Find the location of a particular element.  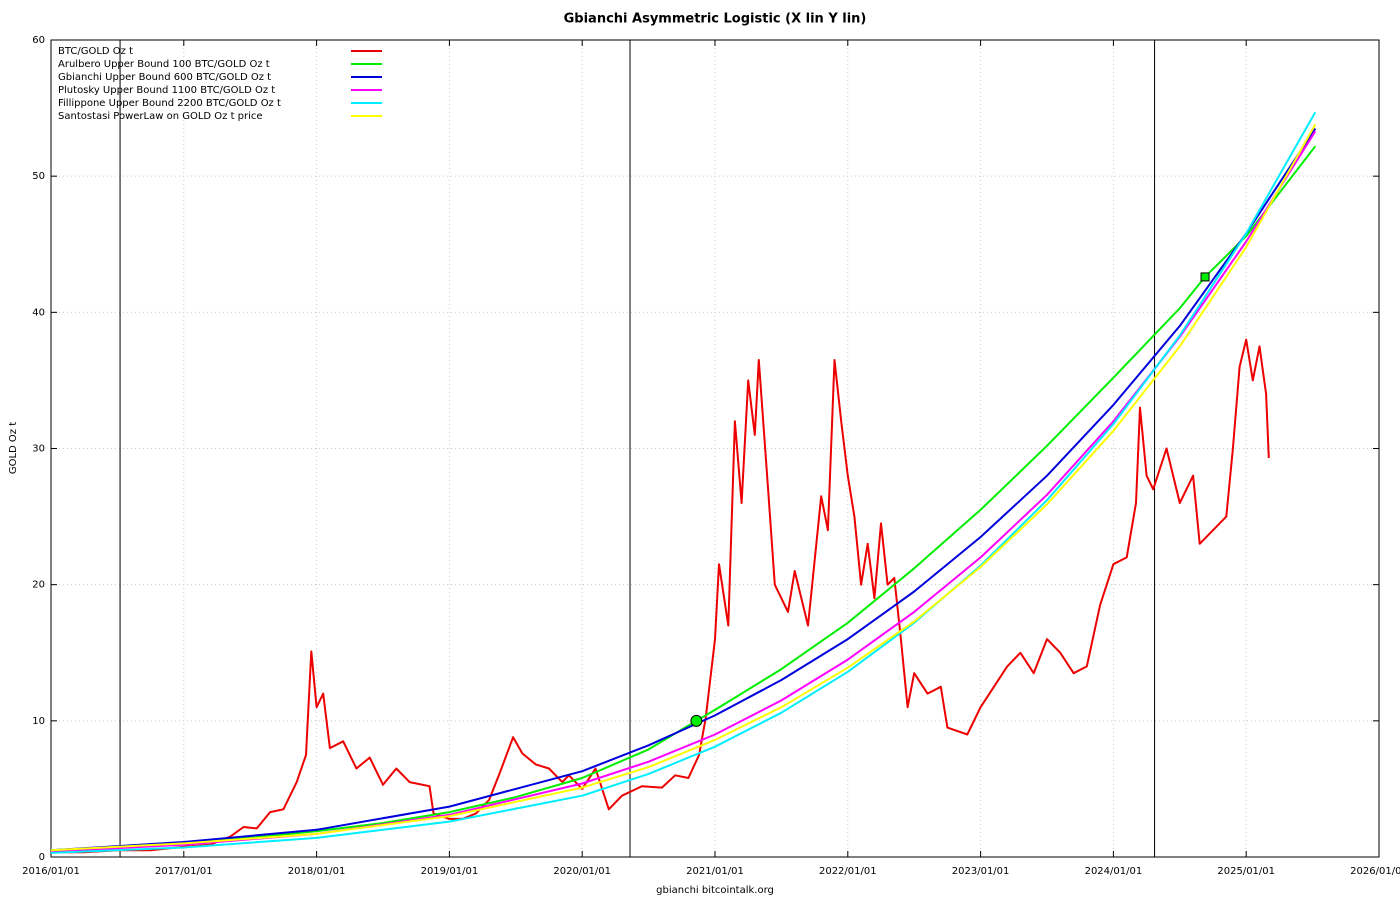

y-tick-label: 50 is located at coordinates (38, 176).